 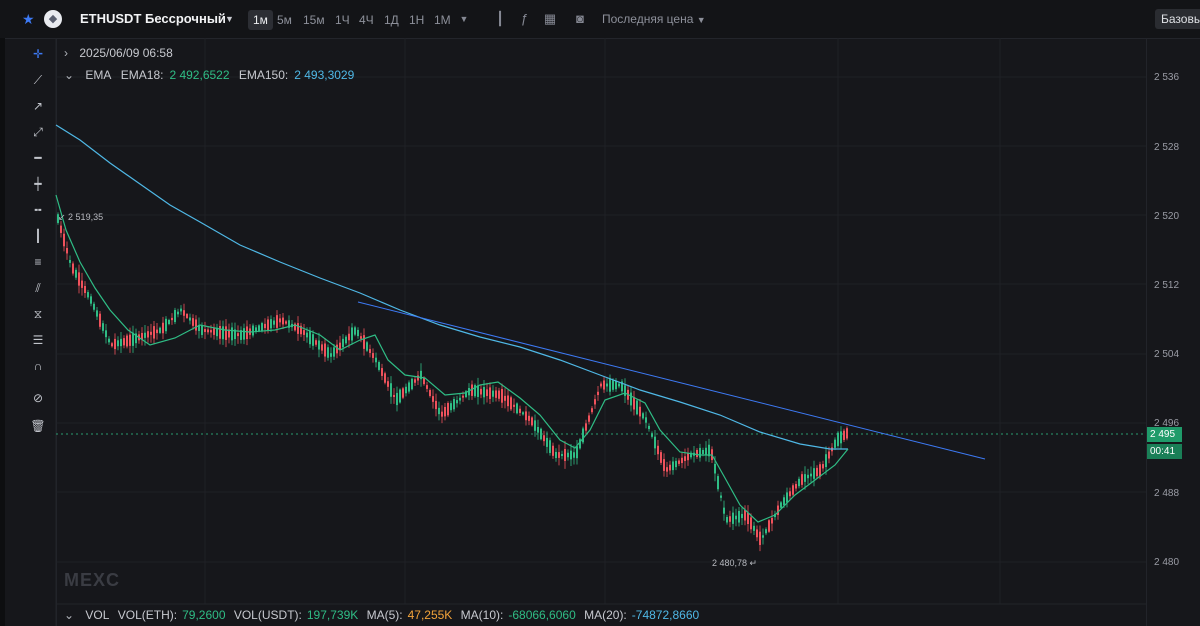 I want to click on favorite-star-icon: ★, so click(x=28, y=19).